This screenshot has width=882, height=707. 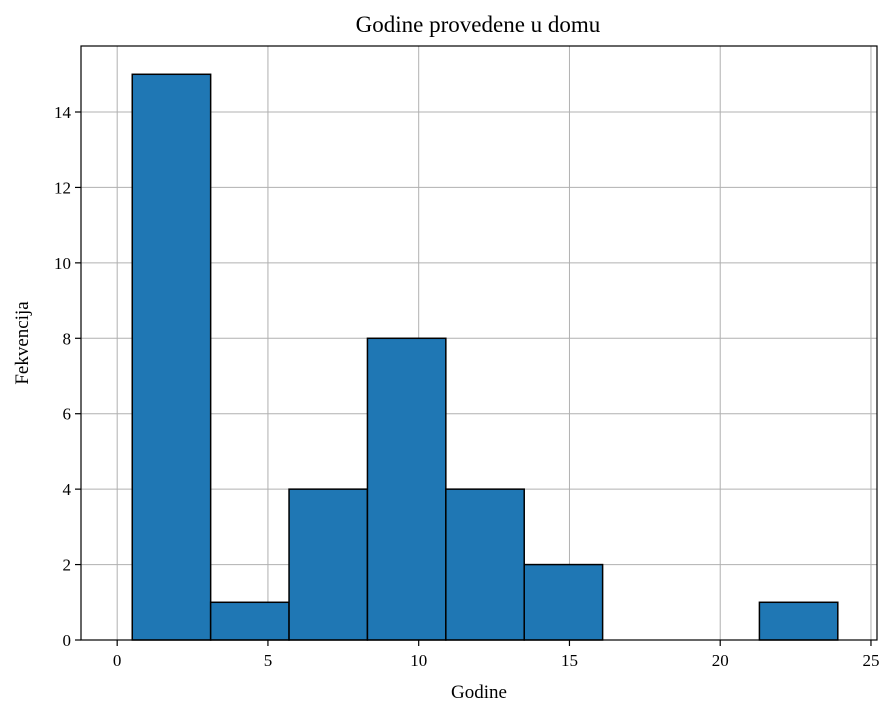 I want to click on y-axis: 0 2 4 6 8 10 12 14, so click(x=67, y=376).